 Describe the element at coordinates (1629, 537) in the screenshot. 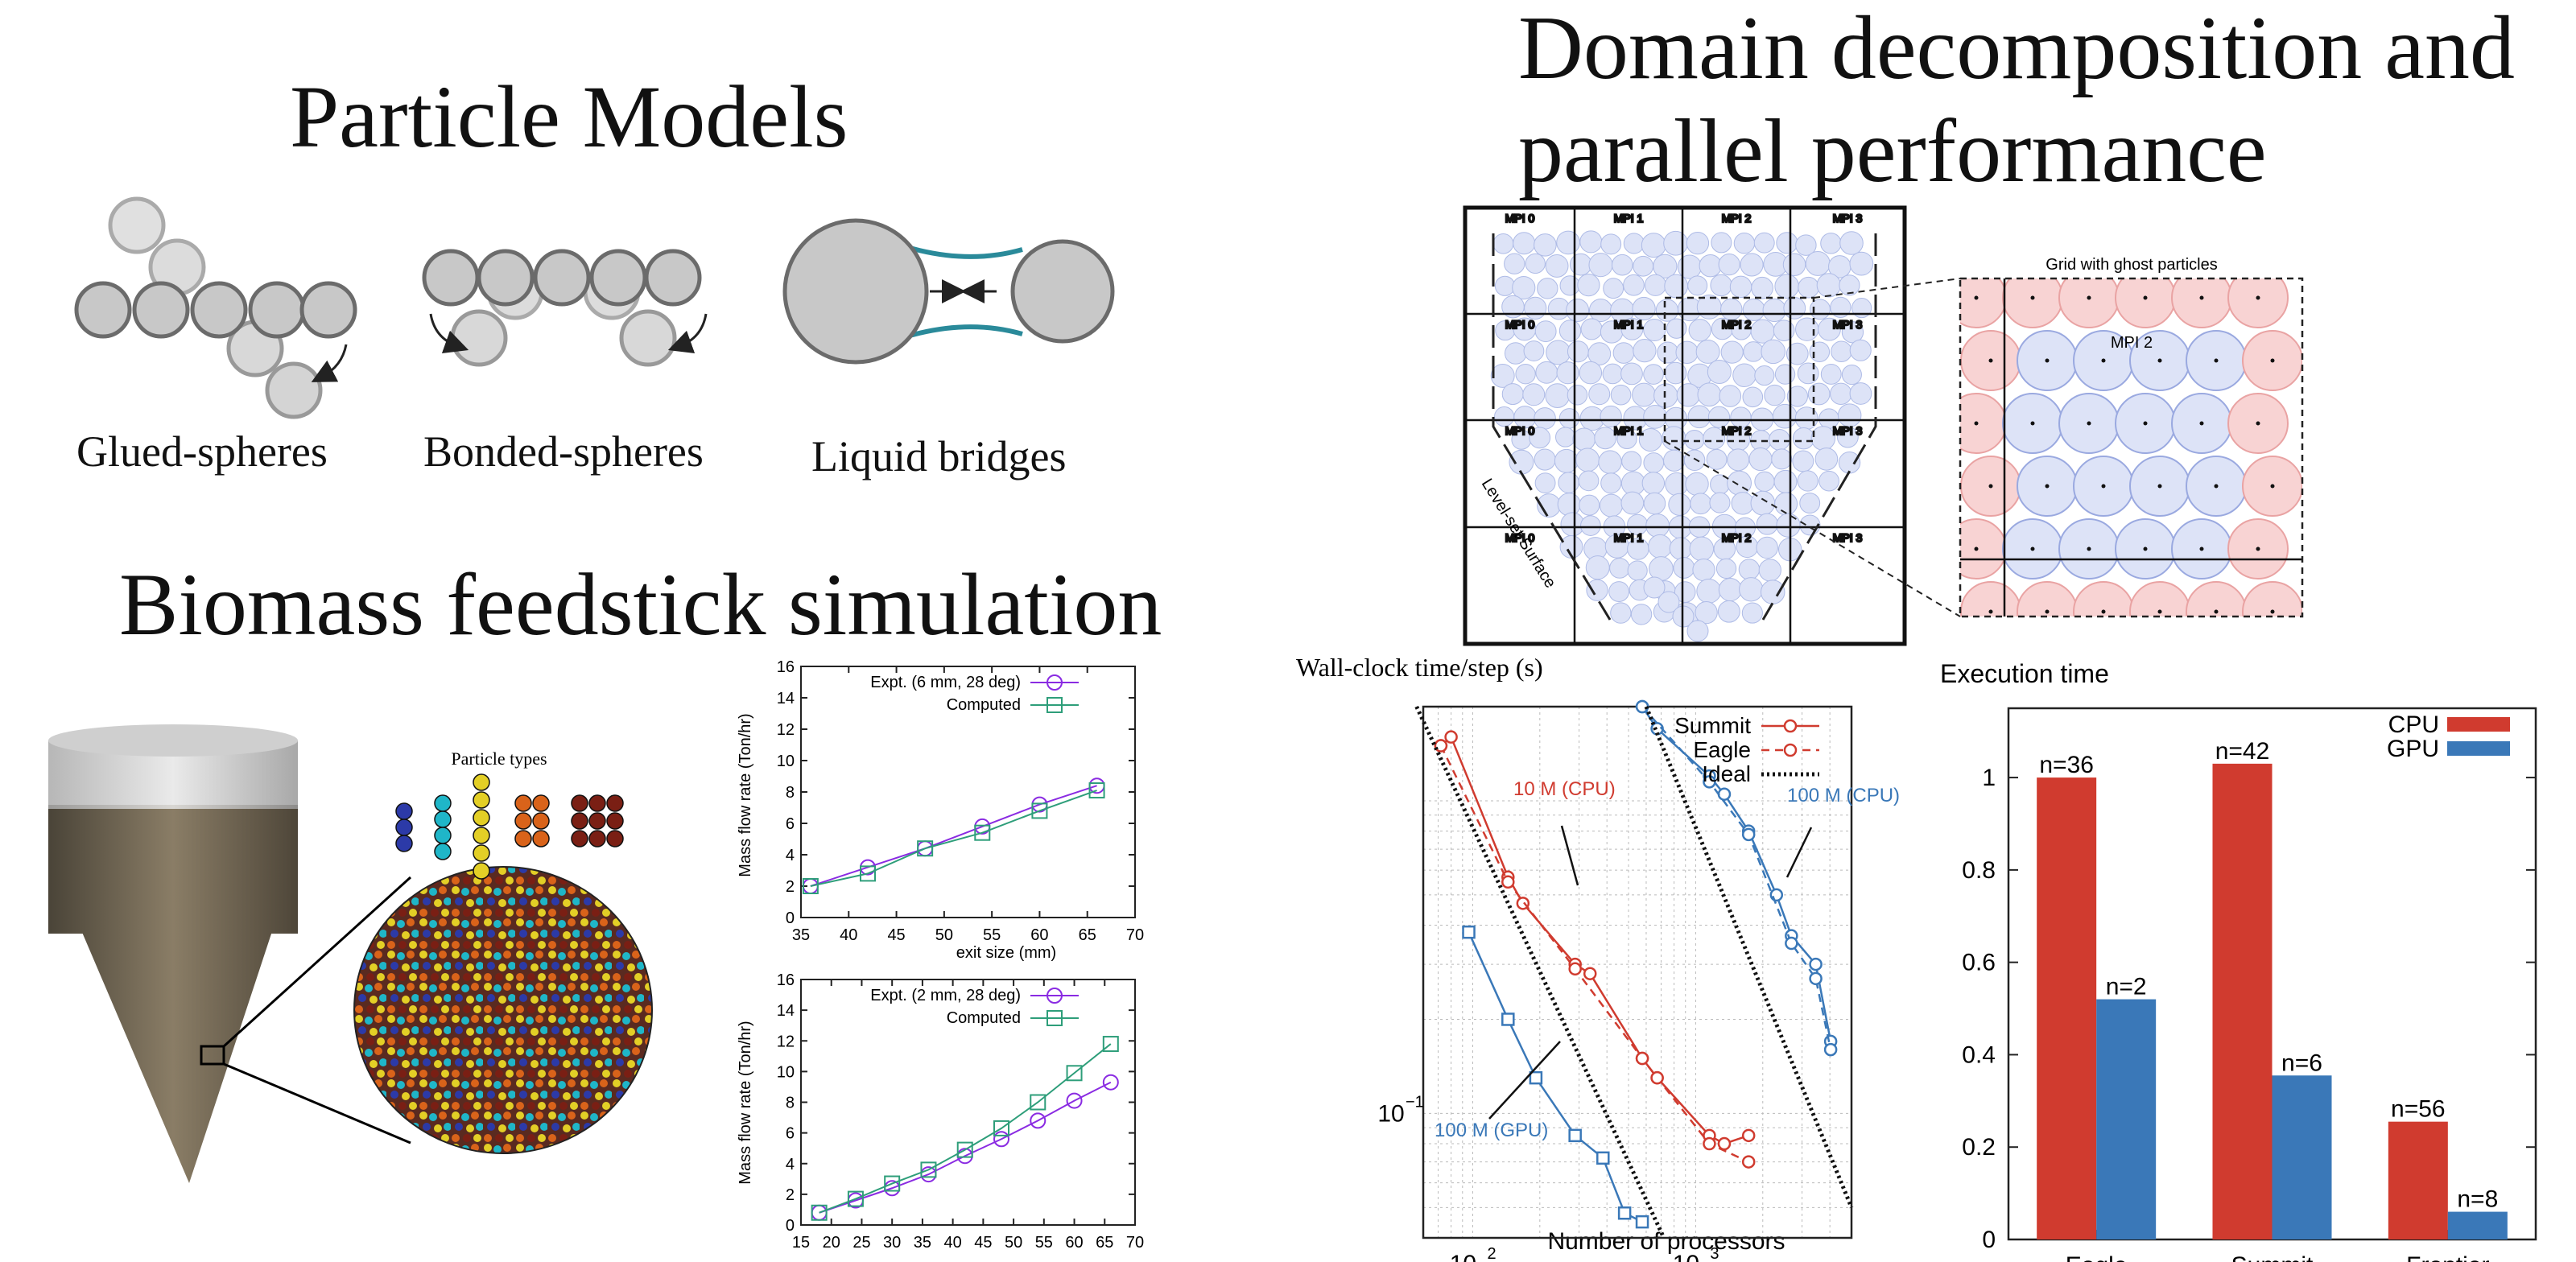

I see `mpi-rank-label: MPI 1` at that location.